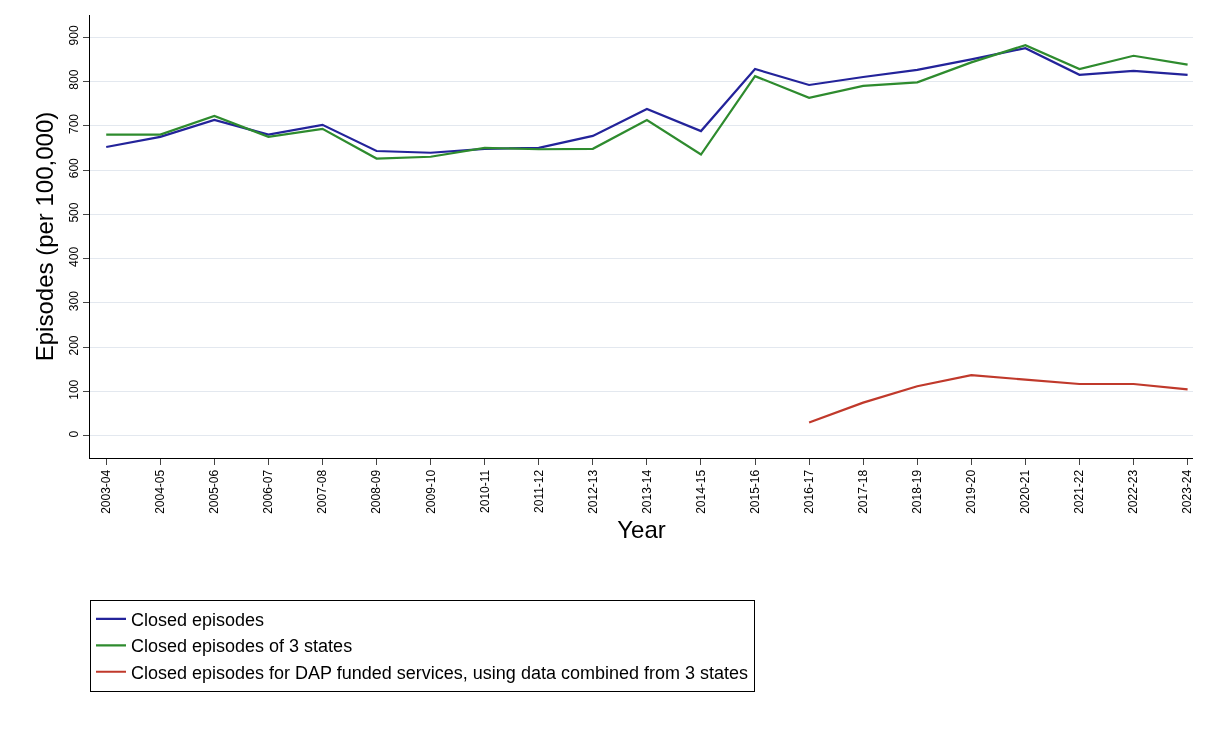 The image size is (1205, 753). What do you see at coordinates (592, 491) in the screenshot?
I see `x-tick-label: 2012-13` at bounding box center [592, 491].